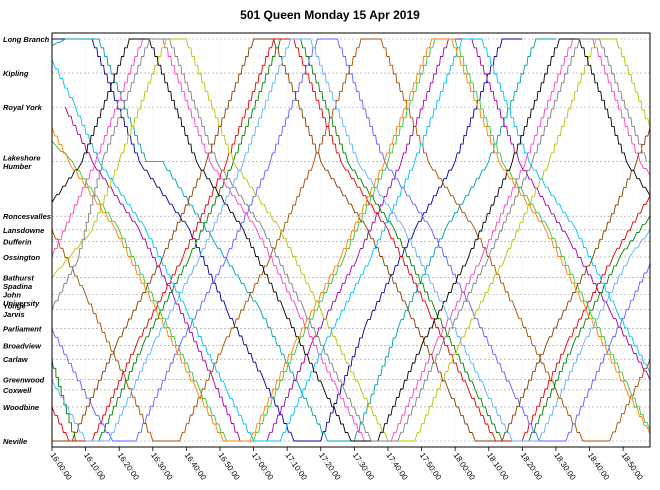 The width and height of the screenshot is (660, 490). I want to click on stop-label: Ossington, so click(22, 257).